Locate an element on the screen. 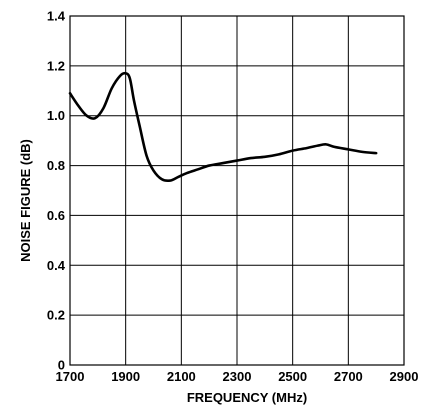 This screenshot has width=447, height=406. y-tick-label: 1.0 is located at coordinates (56, 115).